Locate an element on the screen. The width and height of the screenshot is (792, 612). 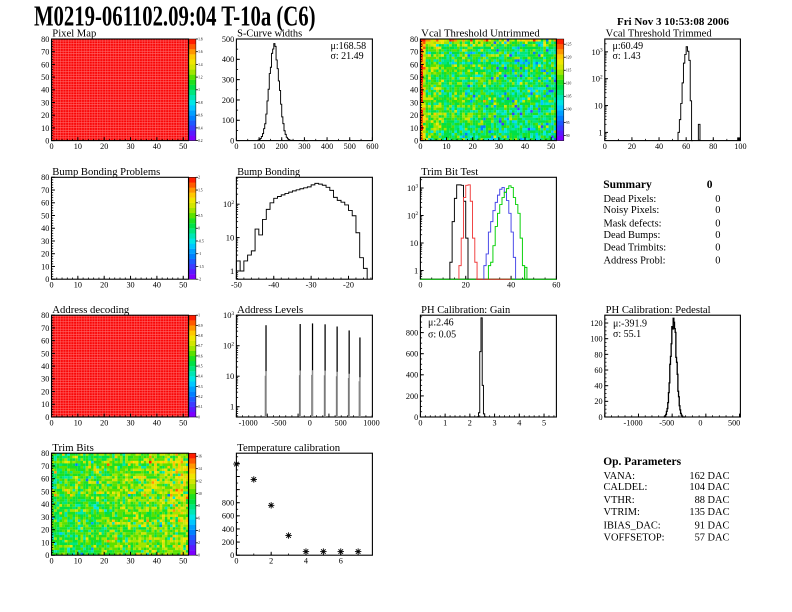
svg-text: 70 is located at coordinates (45, 52).